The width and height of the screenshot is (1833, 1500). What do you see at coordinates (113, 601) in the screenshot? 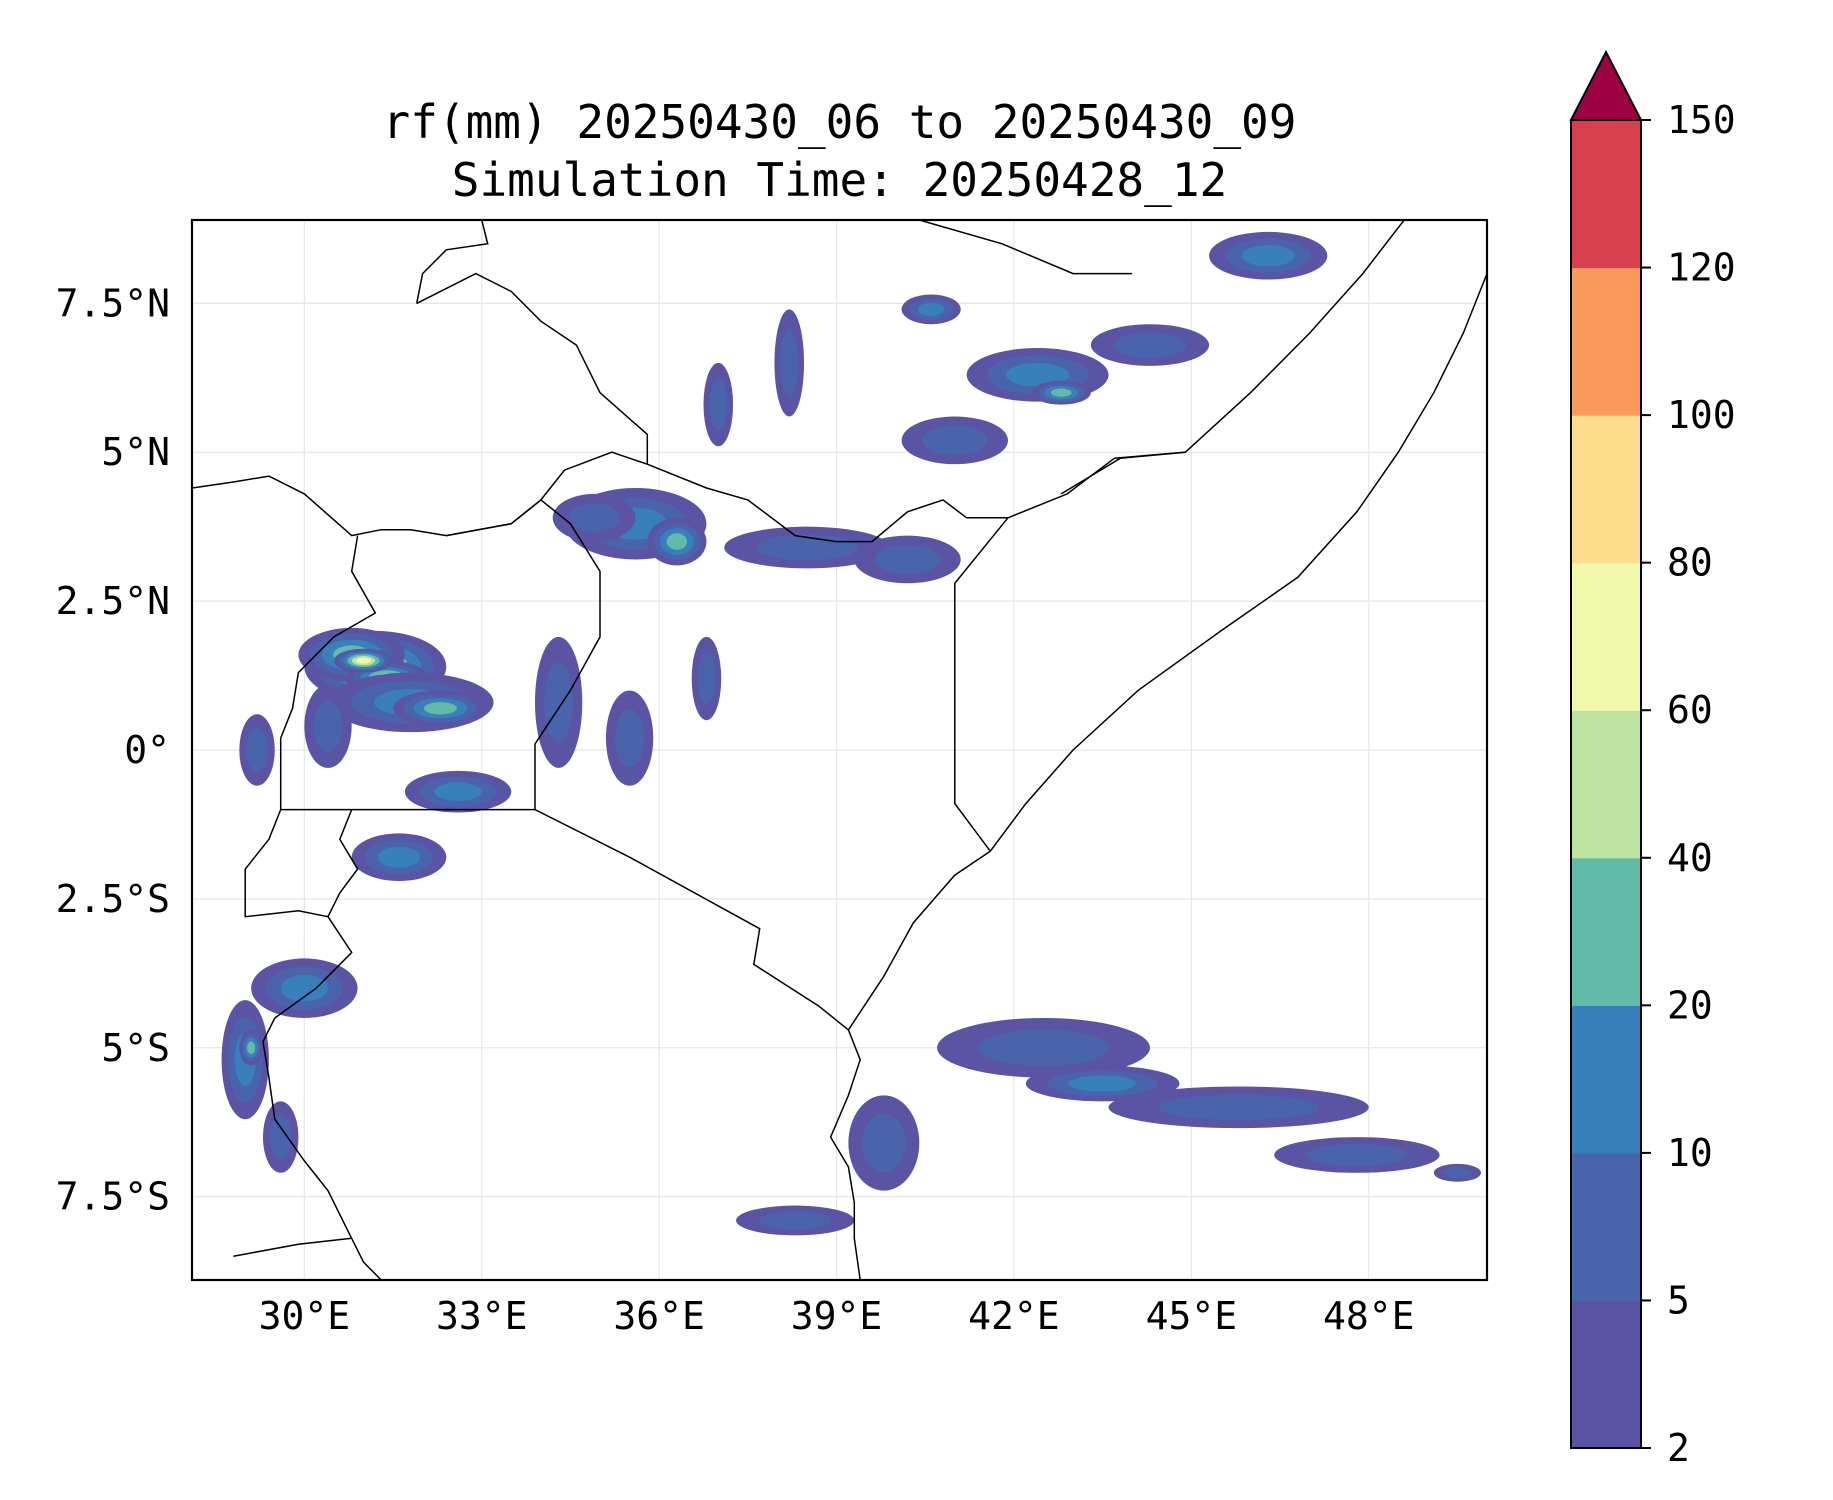
I see `latitude-tick-label: 2.5°N` at bounding box center [113, 601].